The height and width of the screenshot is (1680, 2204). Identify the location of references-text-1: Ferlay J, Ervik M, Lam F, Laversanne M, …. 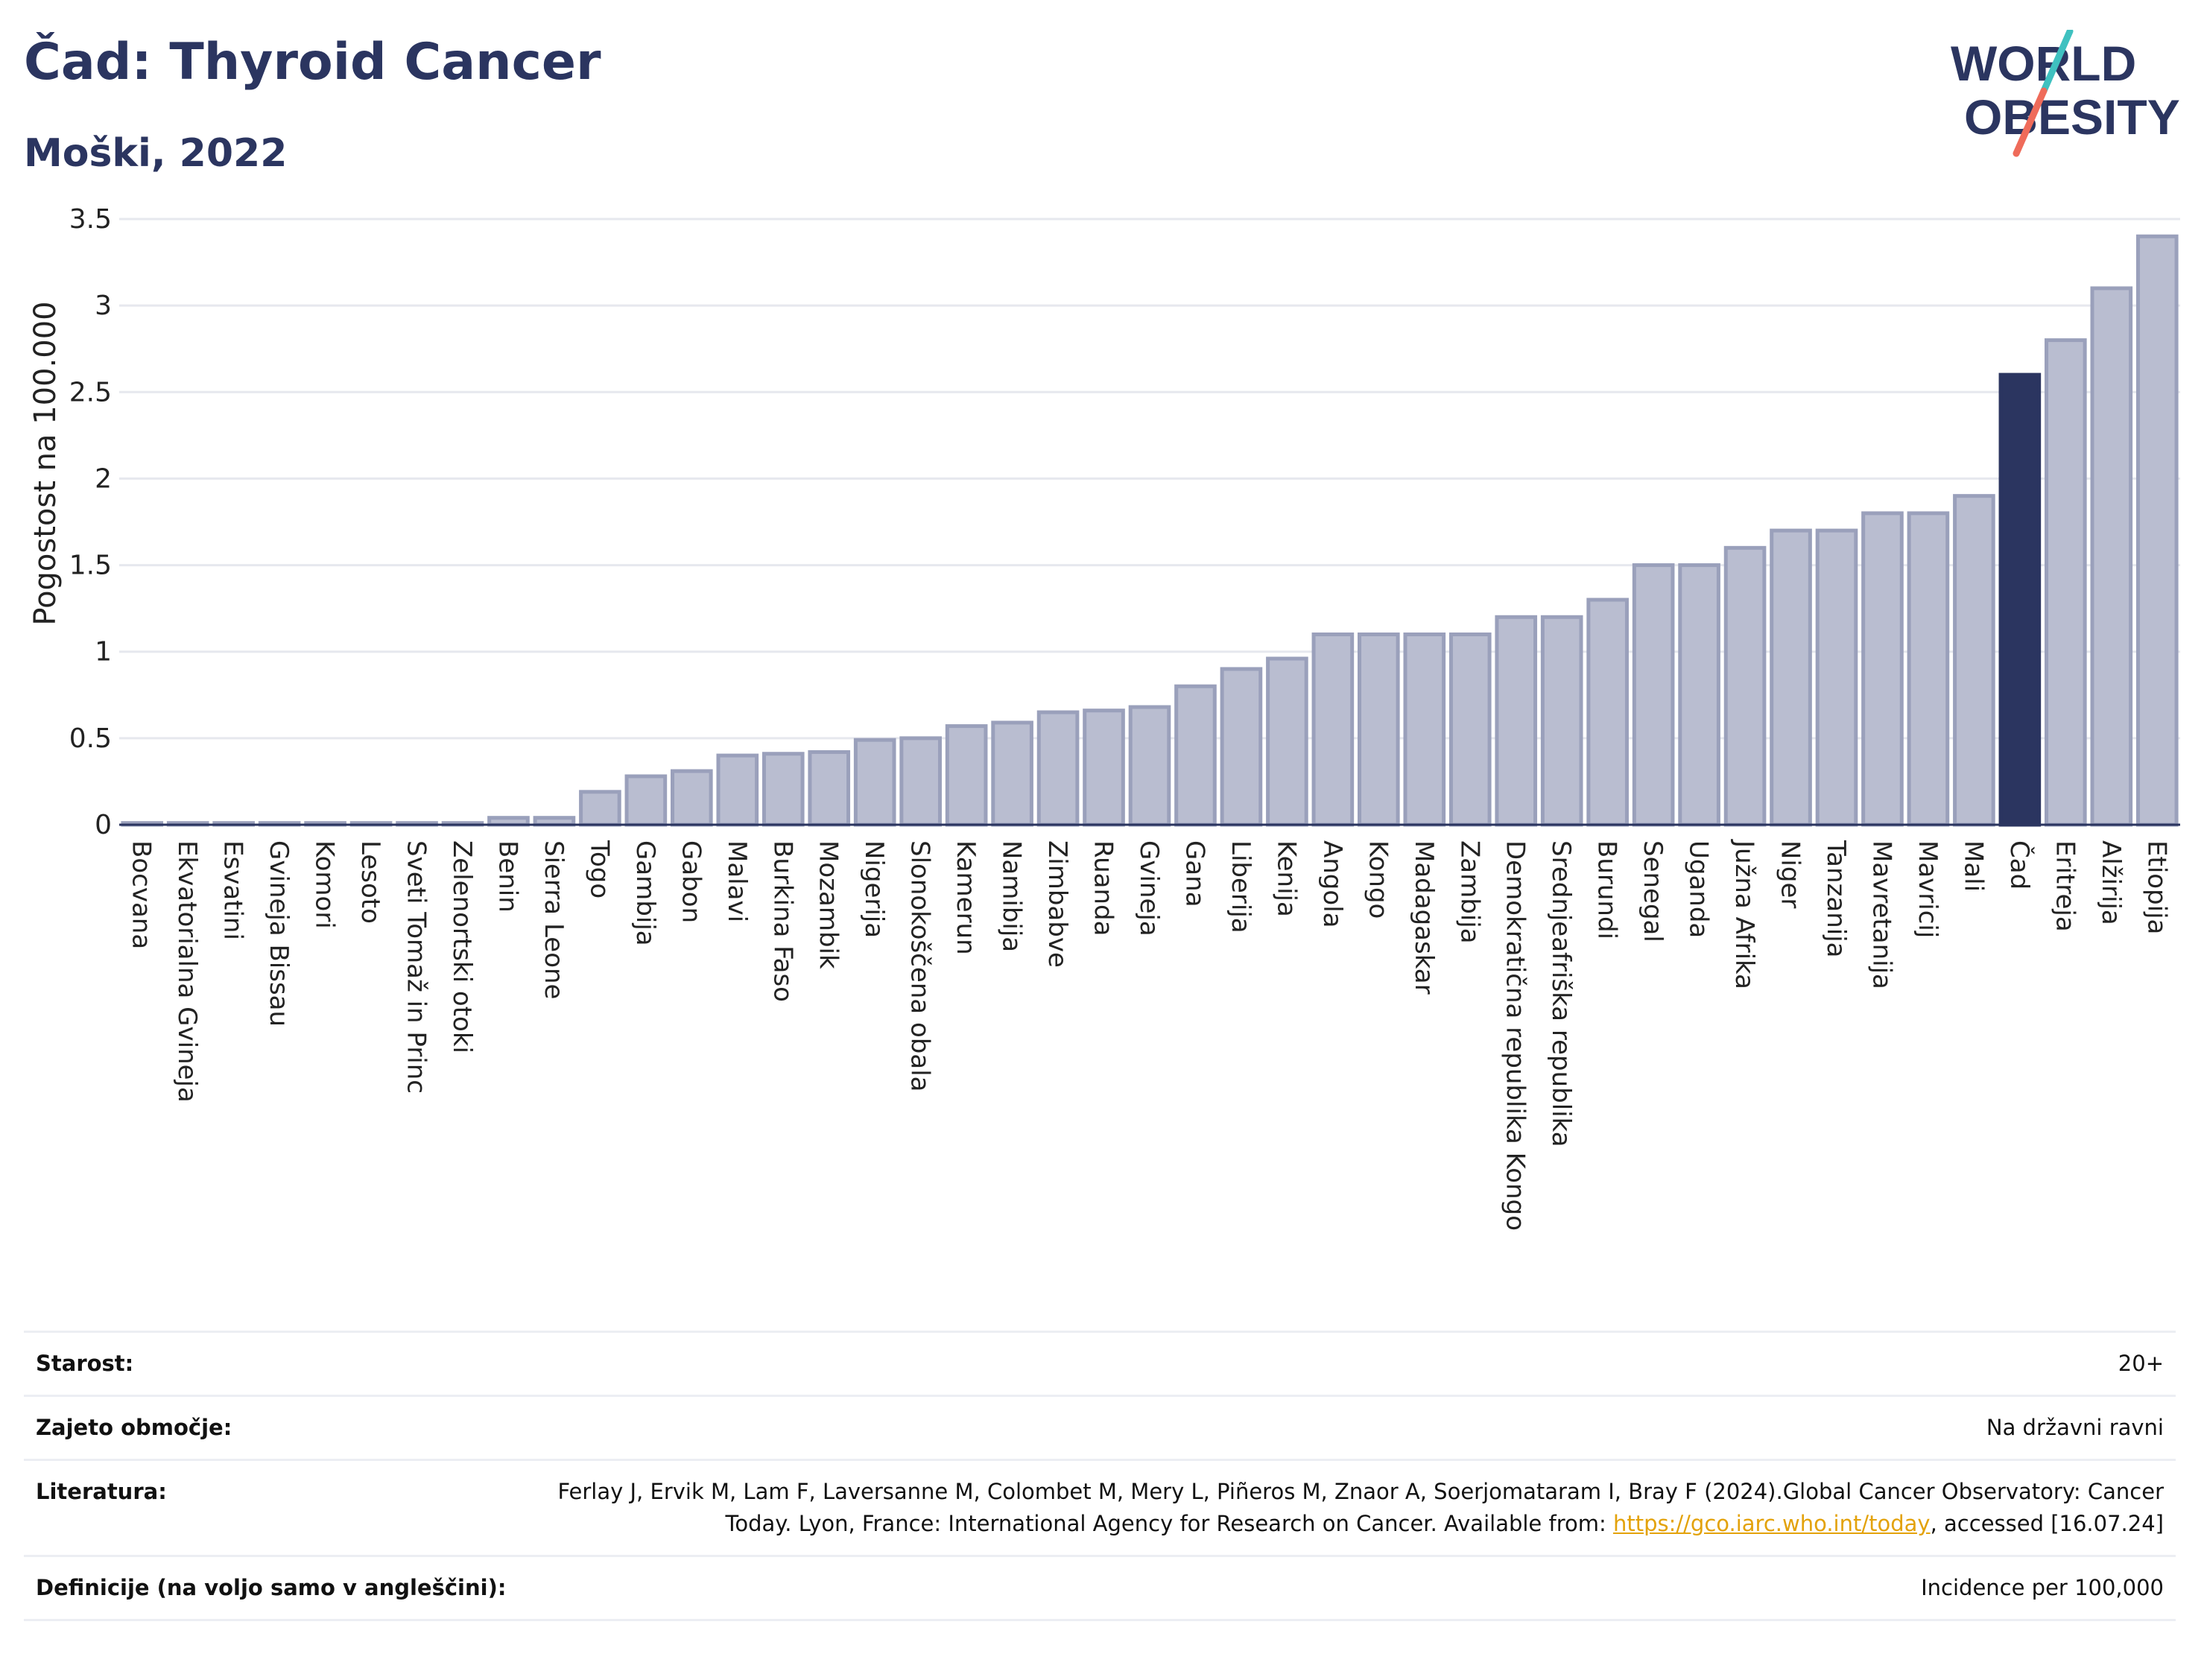
(1360, 1507).